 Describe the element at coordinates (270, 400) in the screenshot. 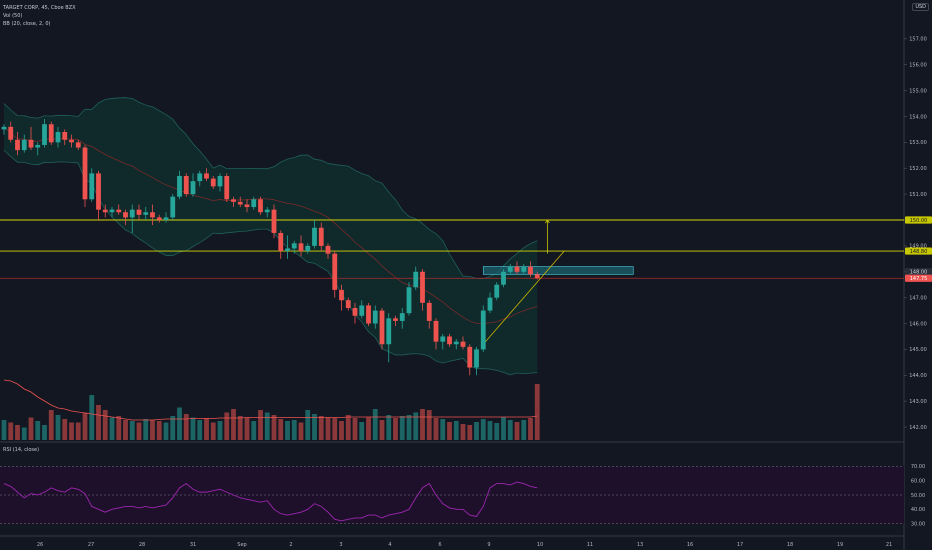

I see `volume-moving-average` at that location.